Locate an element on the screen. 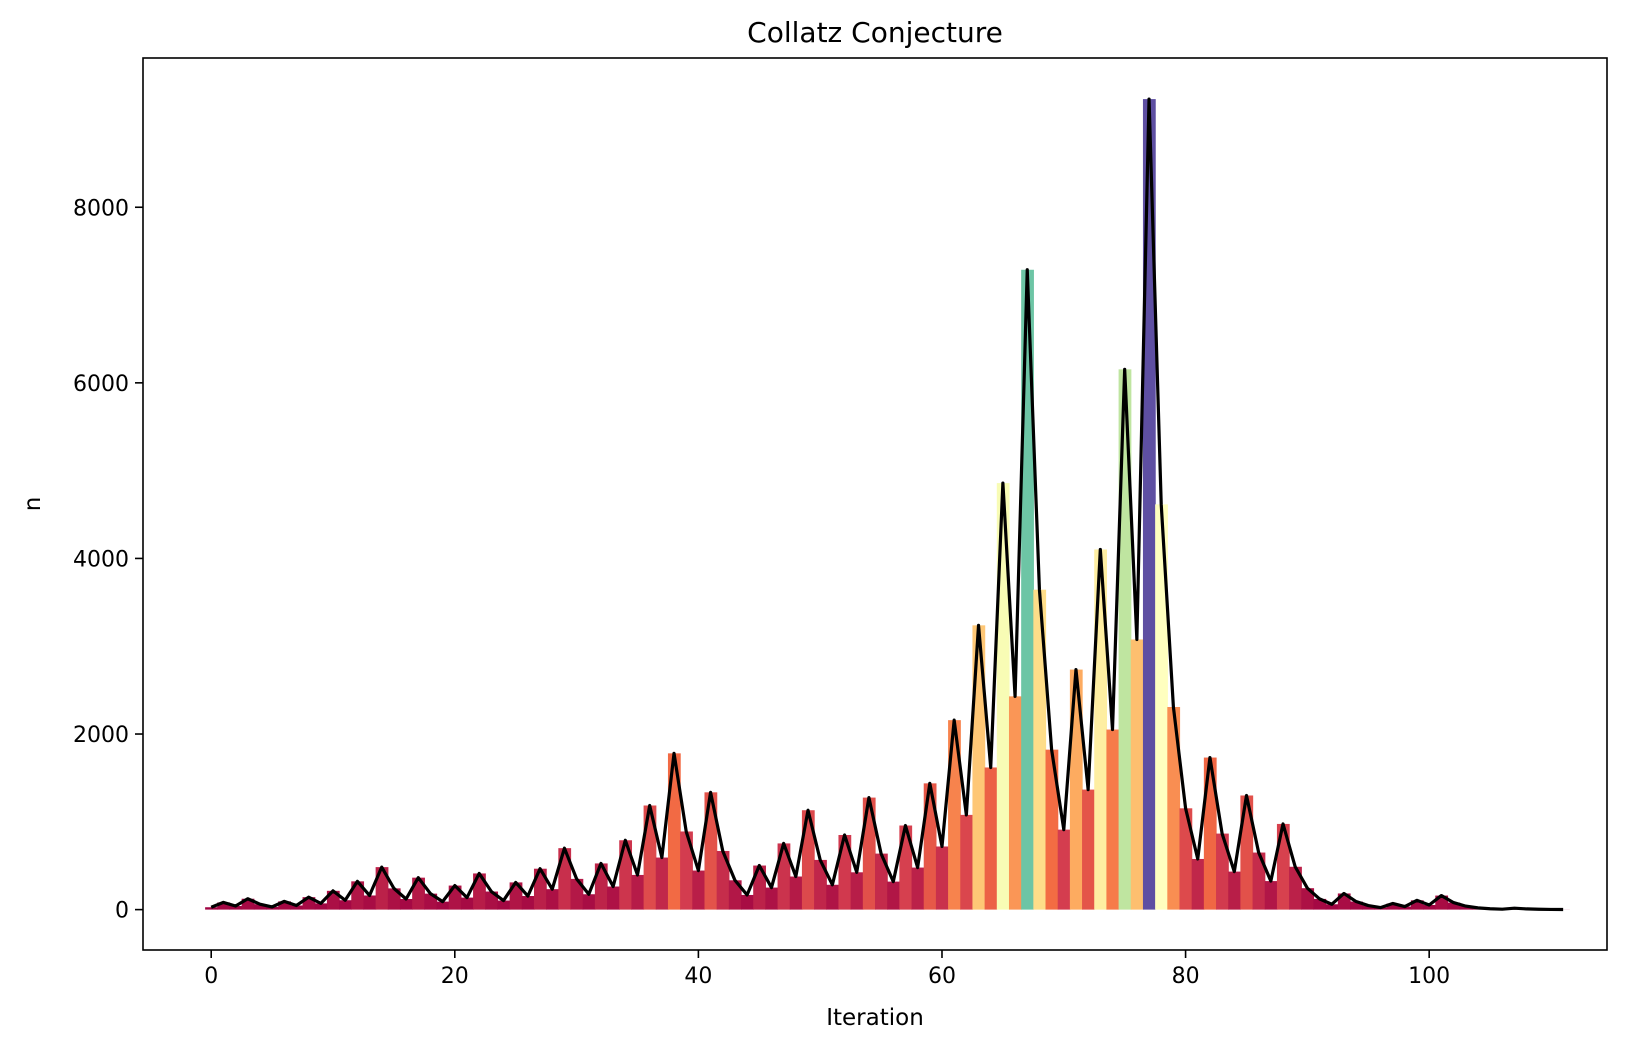  x-axis: 0 20 40 60 80 100 is located at coordinates (827, 969).